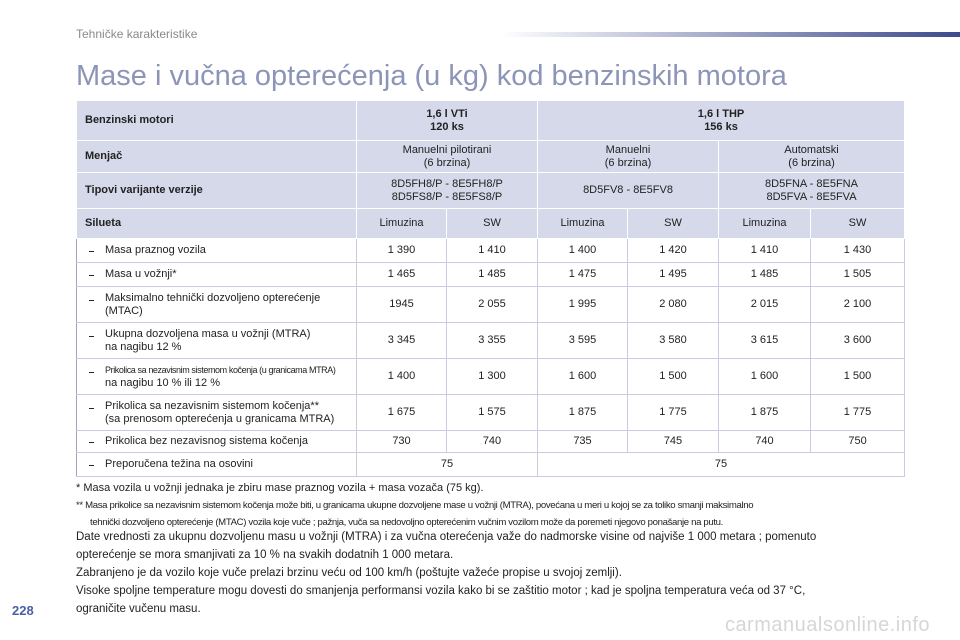 This screenshot has width=960, height=640. What do you see at coordinates (141, 274) in the screenshot?
I see `label-line: Masa u vožnji*` at bounding box center [141, 274].